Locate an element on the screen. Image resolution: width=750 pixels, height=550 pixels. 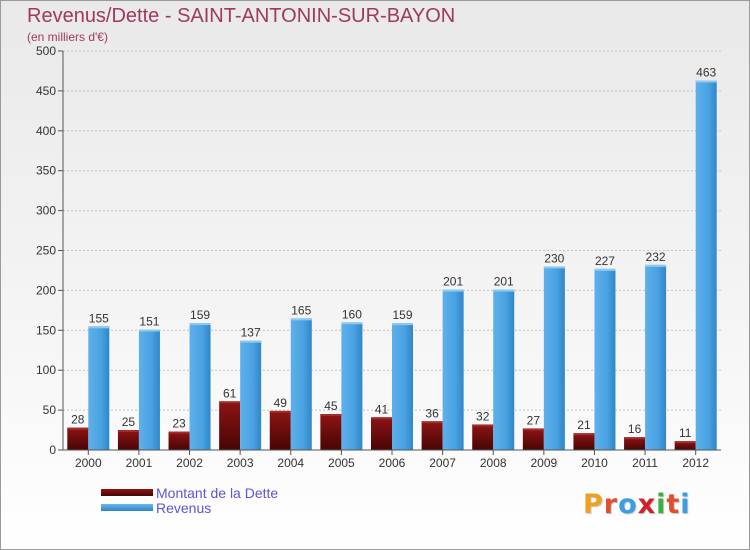
data-label-revenue: 160 is located at coordinates (352, 314).